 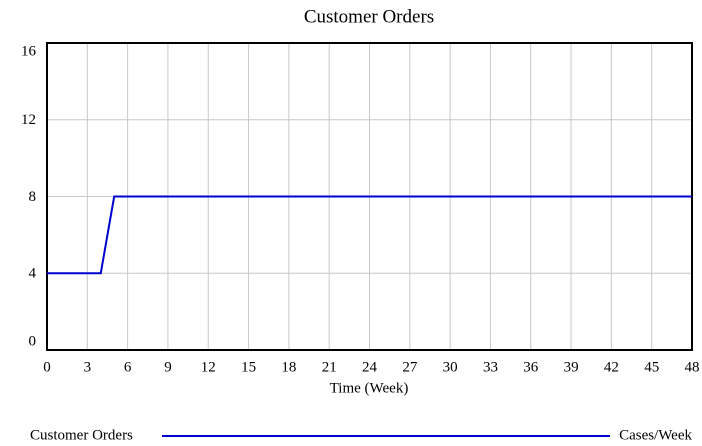 What do you see at coordinates (208, 367) in the screenshot?
I see `x-tick-label: 12` at bounding box center [208, 367].